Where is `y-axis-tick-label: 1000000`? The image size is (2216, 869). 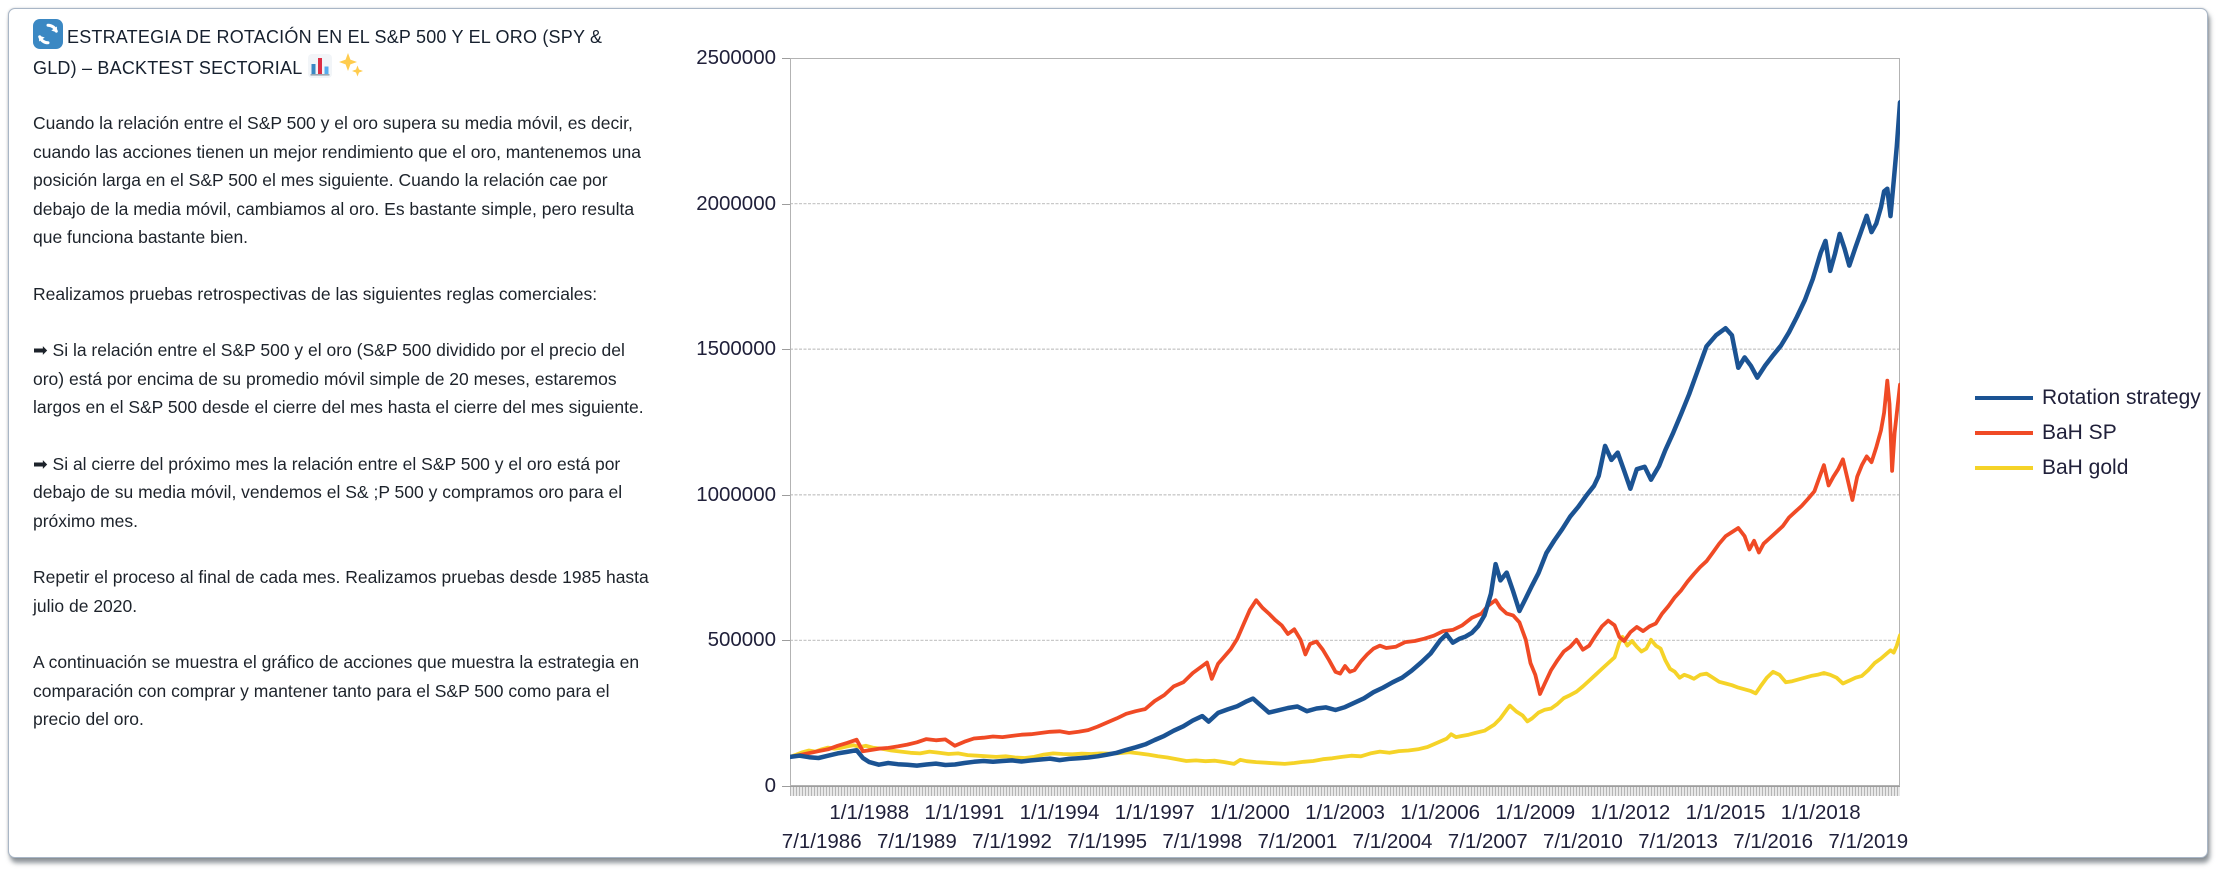
y-axis-tick-label: 1000000 is located at coordinates (736, 494).